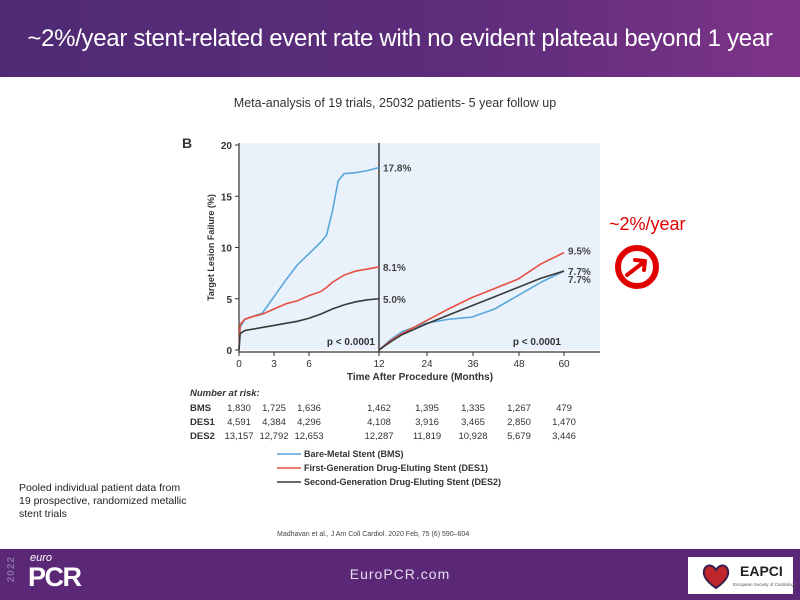  Describe the element at coordinates (564, 364) in the screenshot. I see `x-tick-label: 60` at that location.